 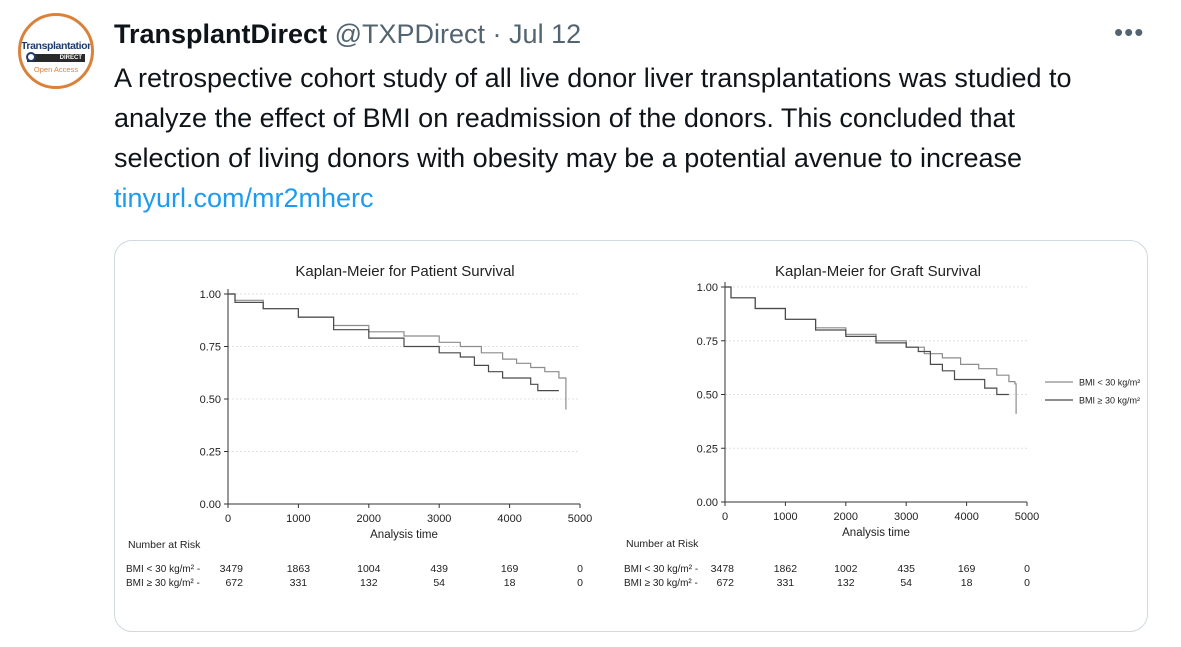 What do you see at coordinates (1109, 401) in the screenshot?
I see `legend-label: BMI ≥ 30 kg/m²` at bounding box center [1109, 401].